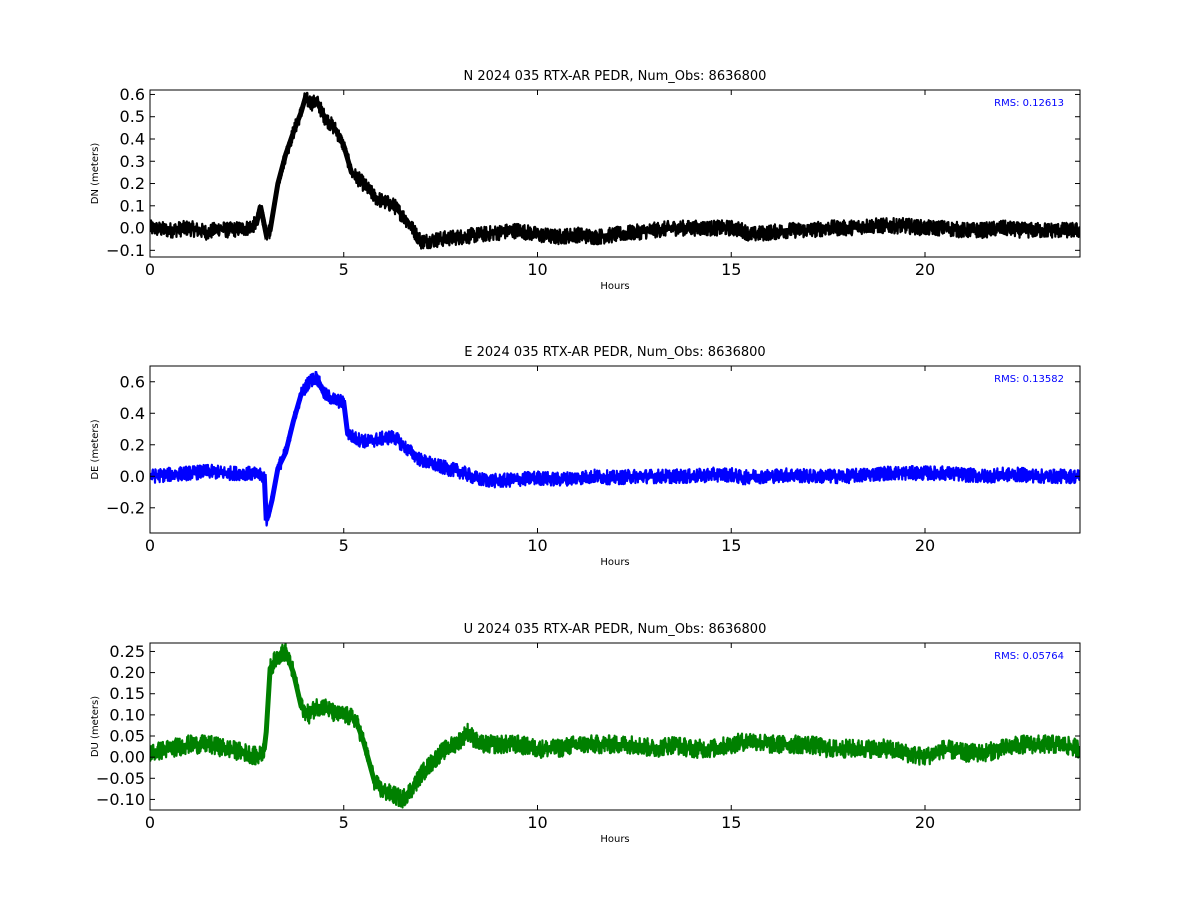  What do you see at coordinates (120, 799) in the screenshot?
I see `y-tick-label: −0.10` at bounding box center [120, 799].